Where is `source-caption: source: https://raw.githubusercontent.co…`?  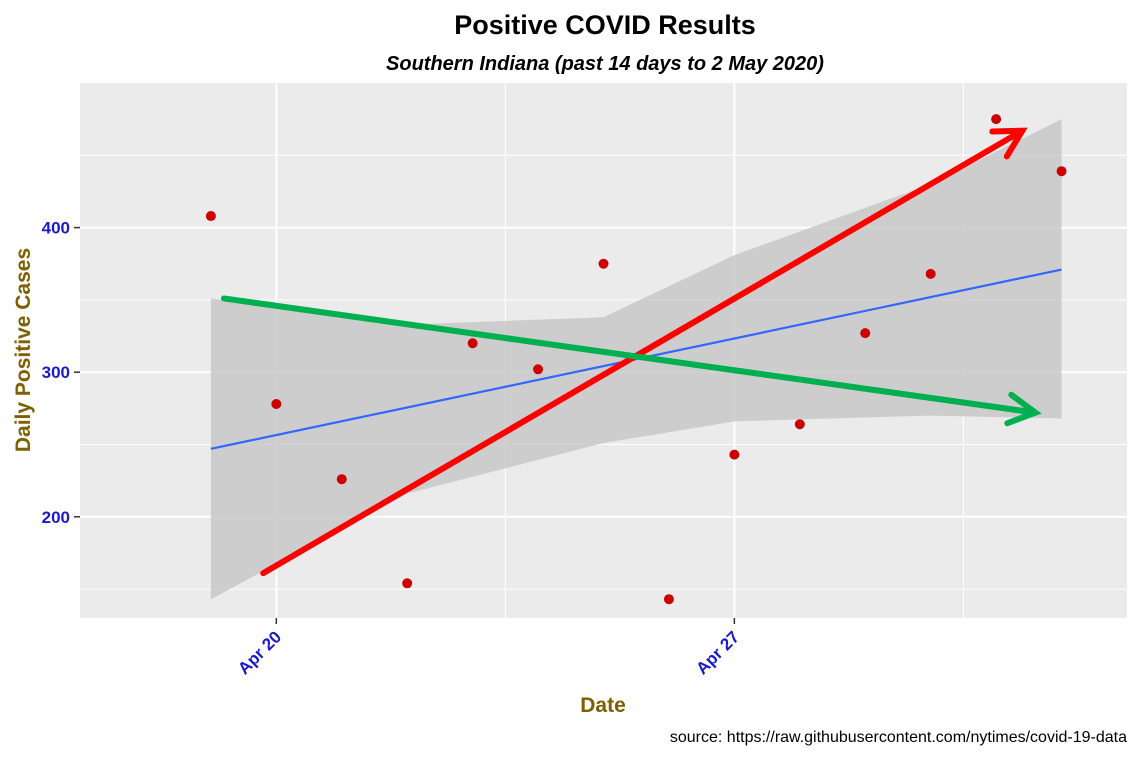 source-caption: source: https://raw.githubusercontent.co… is located at coordinates (898, 737).